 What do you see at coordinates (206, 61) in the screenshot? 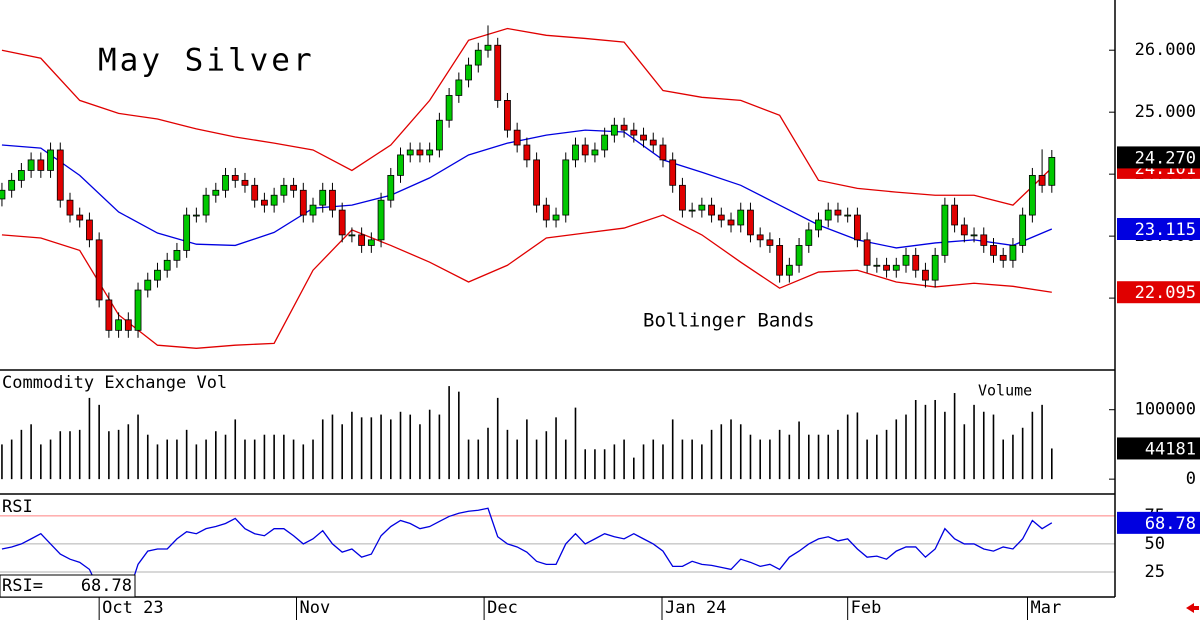
I see `chart-title: May Silver` at bounding box center [206, 61].